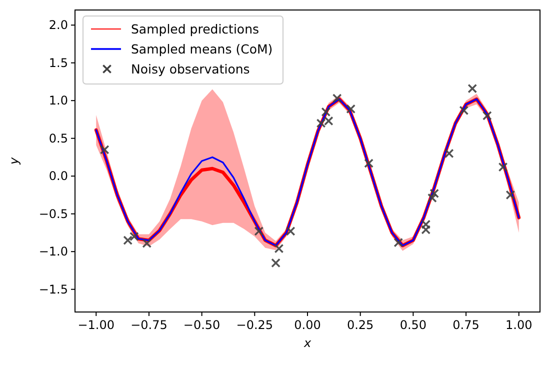 Image resolution: width=548 pixels, height=365 pixels. What do you see at coordinates (58, 63) in the screenshot?
I see `y-tick-label: 1.5` at bounding box center [58, 63].